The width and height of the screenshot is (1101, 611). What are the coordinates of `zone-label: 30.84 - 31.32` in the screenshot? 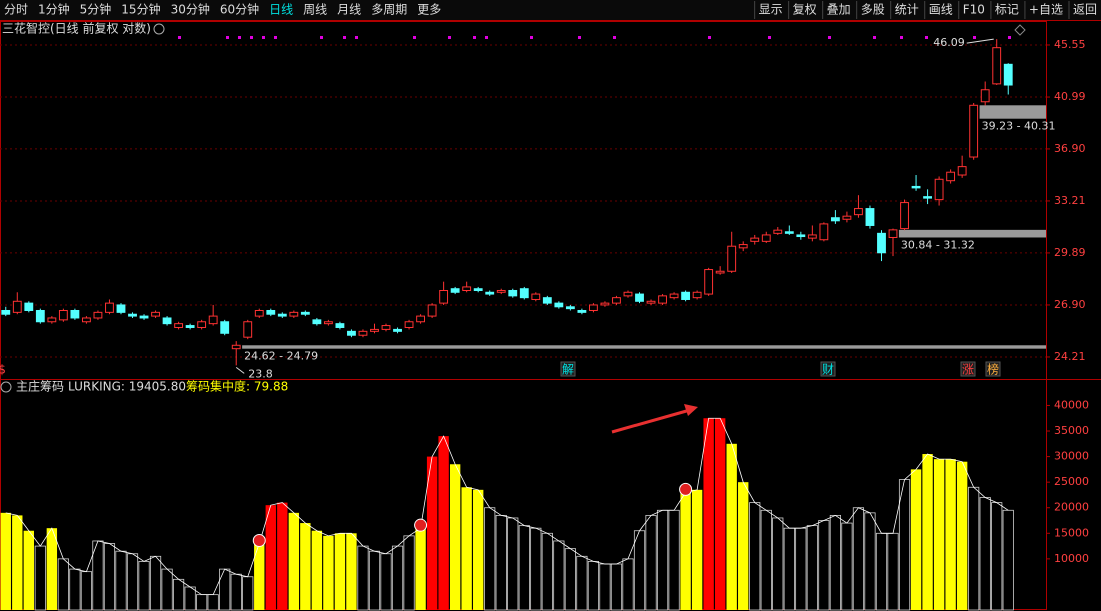 It's located at (938, 244).